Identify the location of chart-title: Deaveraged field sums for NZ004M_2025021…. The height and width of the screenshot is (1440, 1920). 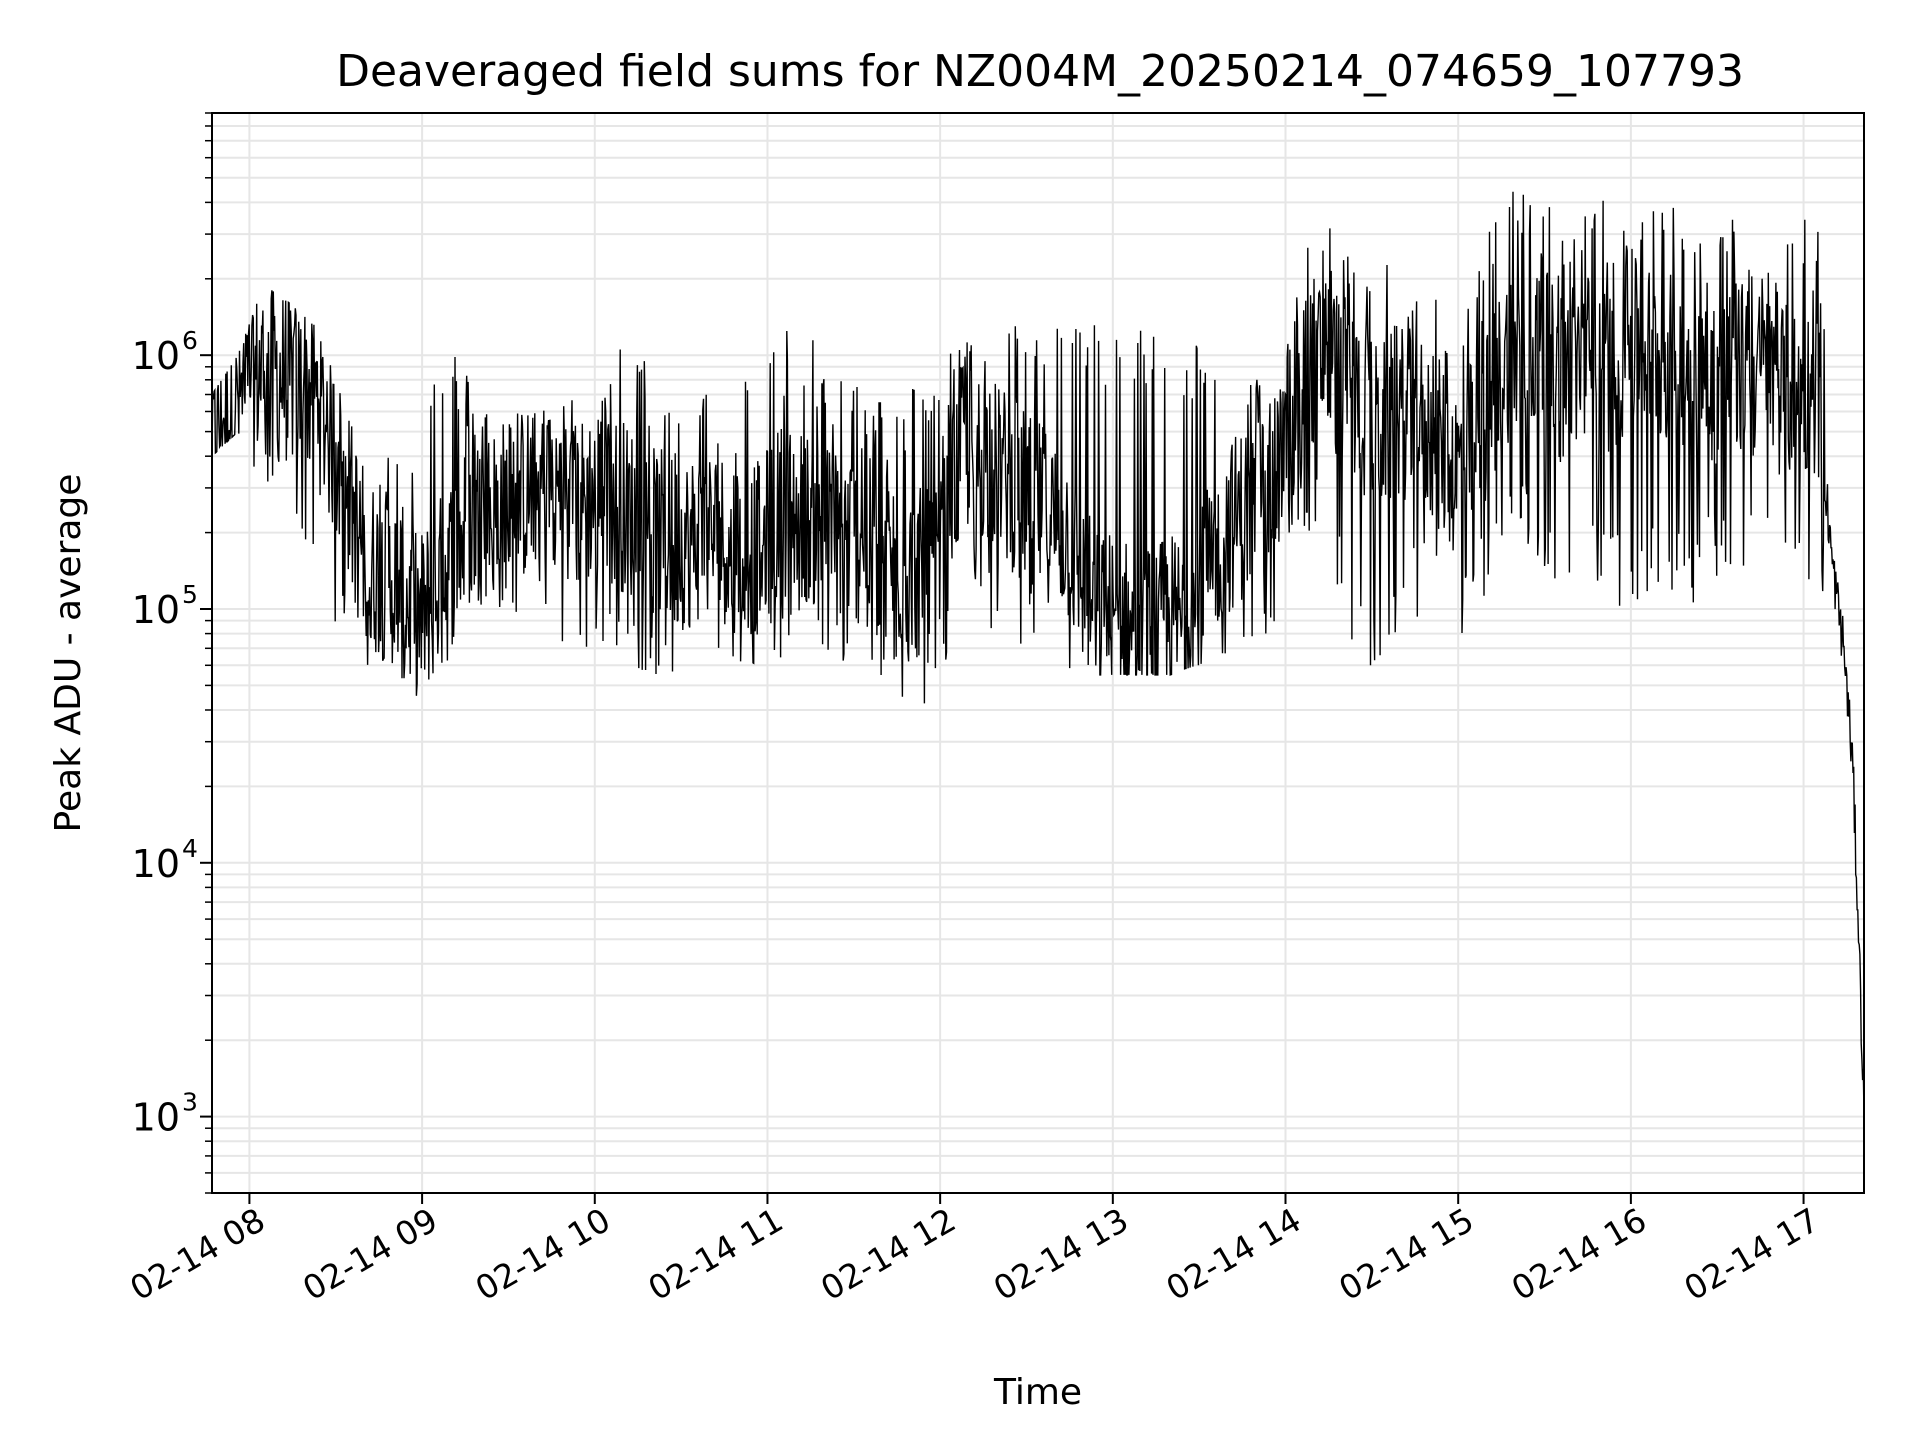
(1040, 71).